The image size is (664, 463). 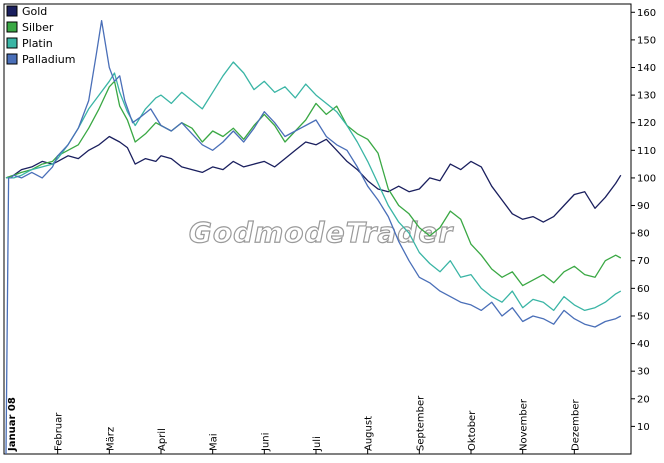 What do you see at coordinates (110, 439) in the screenshot?
I see `x-tick-label: März` at bounding box center [110, 439].